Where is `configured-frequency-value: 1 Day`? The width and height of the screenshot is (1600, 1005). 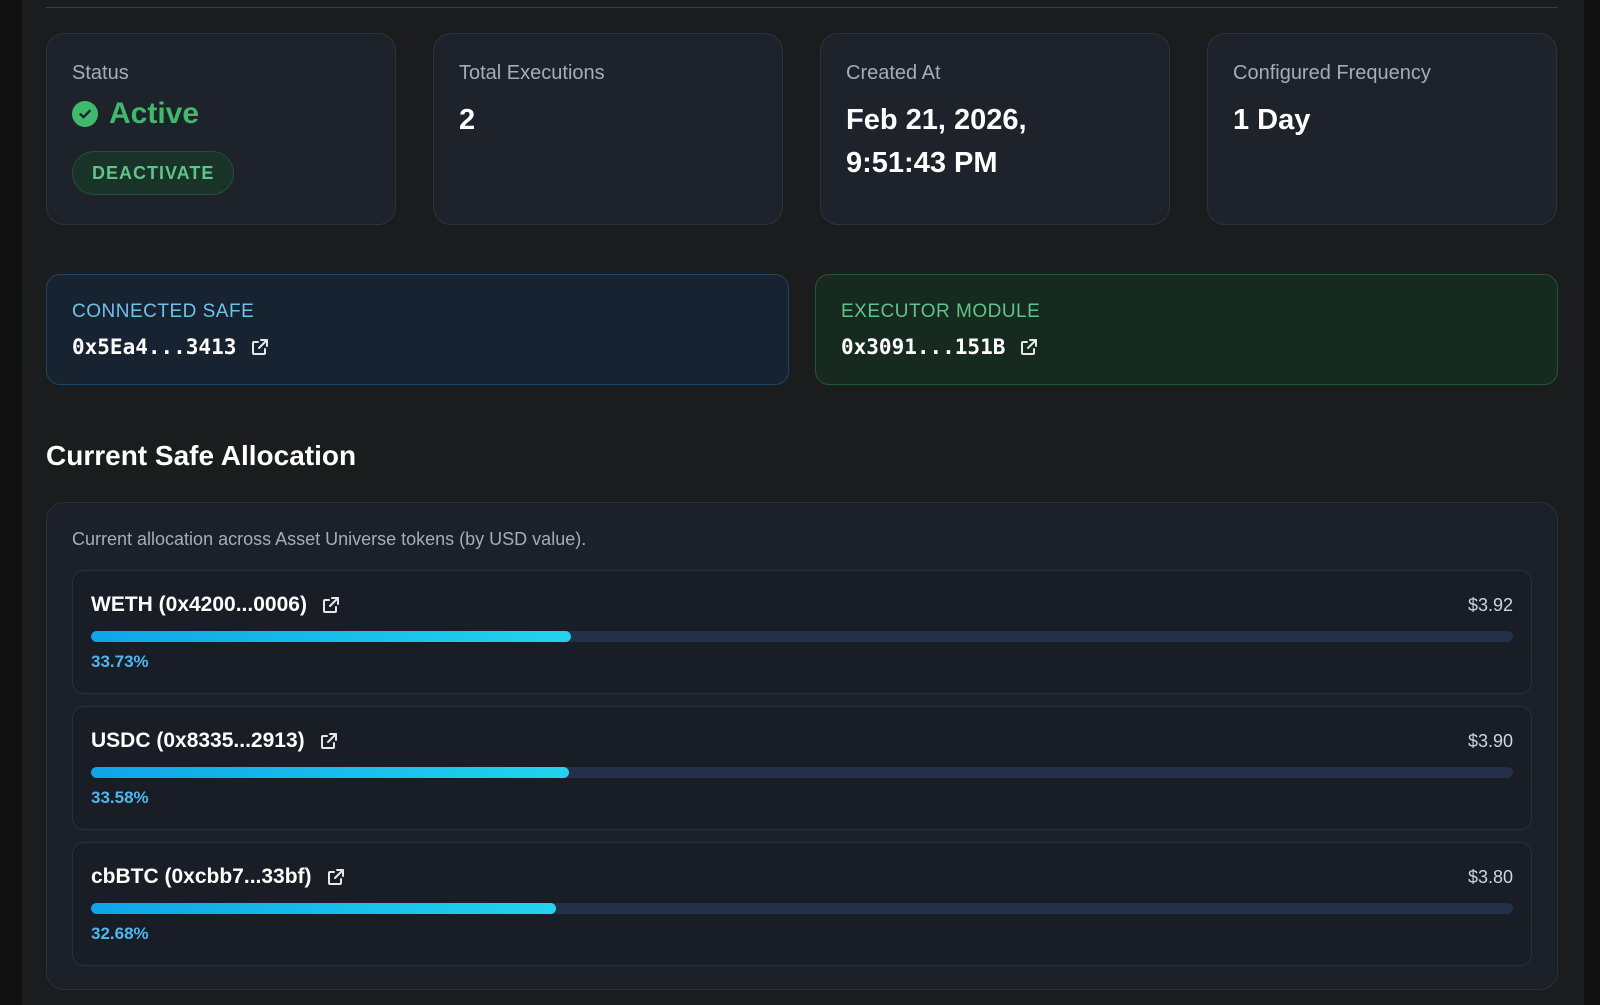 configured-frequency-value: 1 Day is located at coordinates (1272, 120).